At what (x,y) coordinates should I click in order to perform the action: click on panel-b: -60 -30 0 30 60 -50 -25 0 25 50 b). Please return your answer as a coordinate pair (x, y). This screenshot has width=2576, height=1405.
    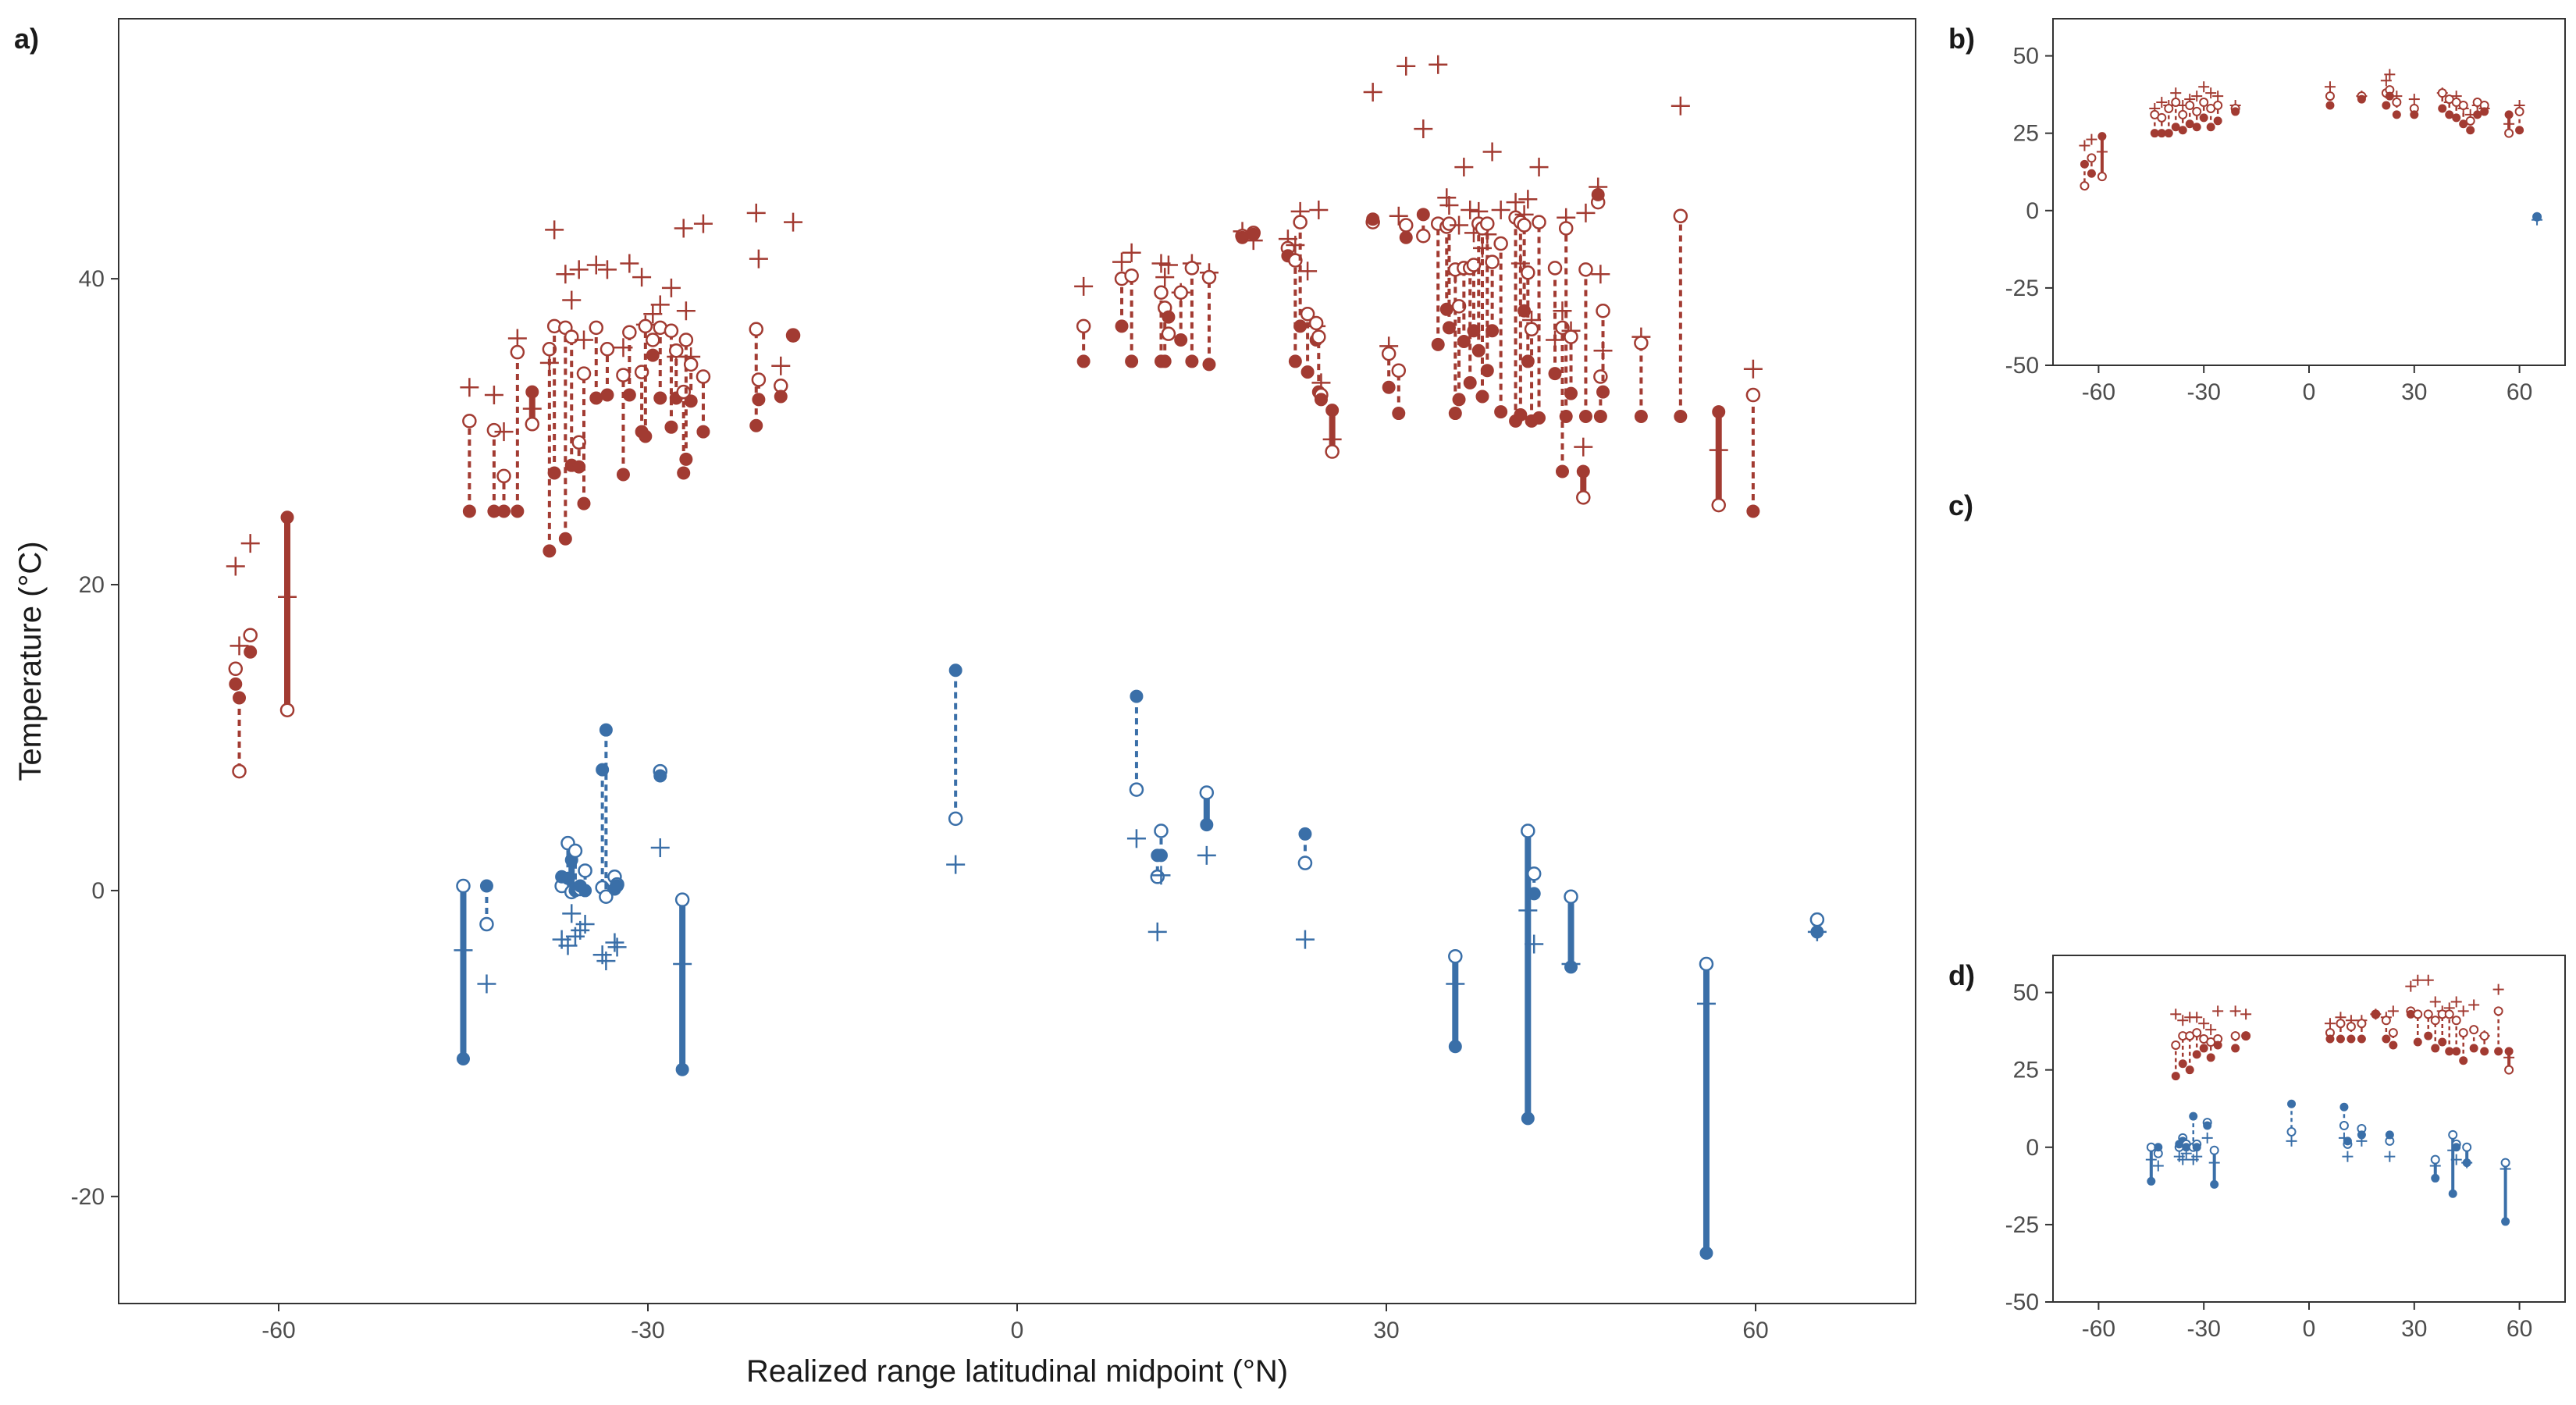
    Looking at the image, I should click on (2257, 211).